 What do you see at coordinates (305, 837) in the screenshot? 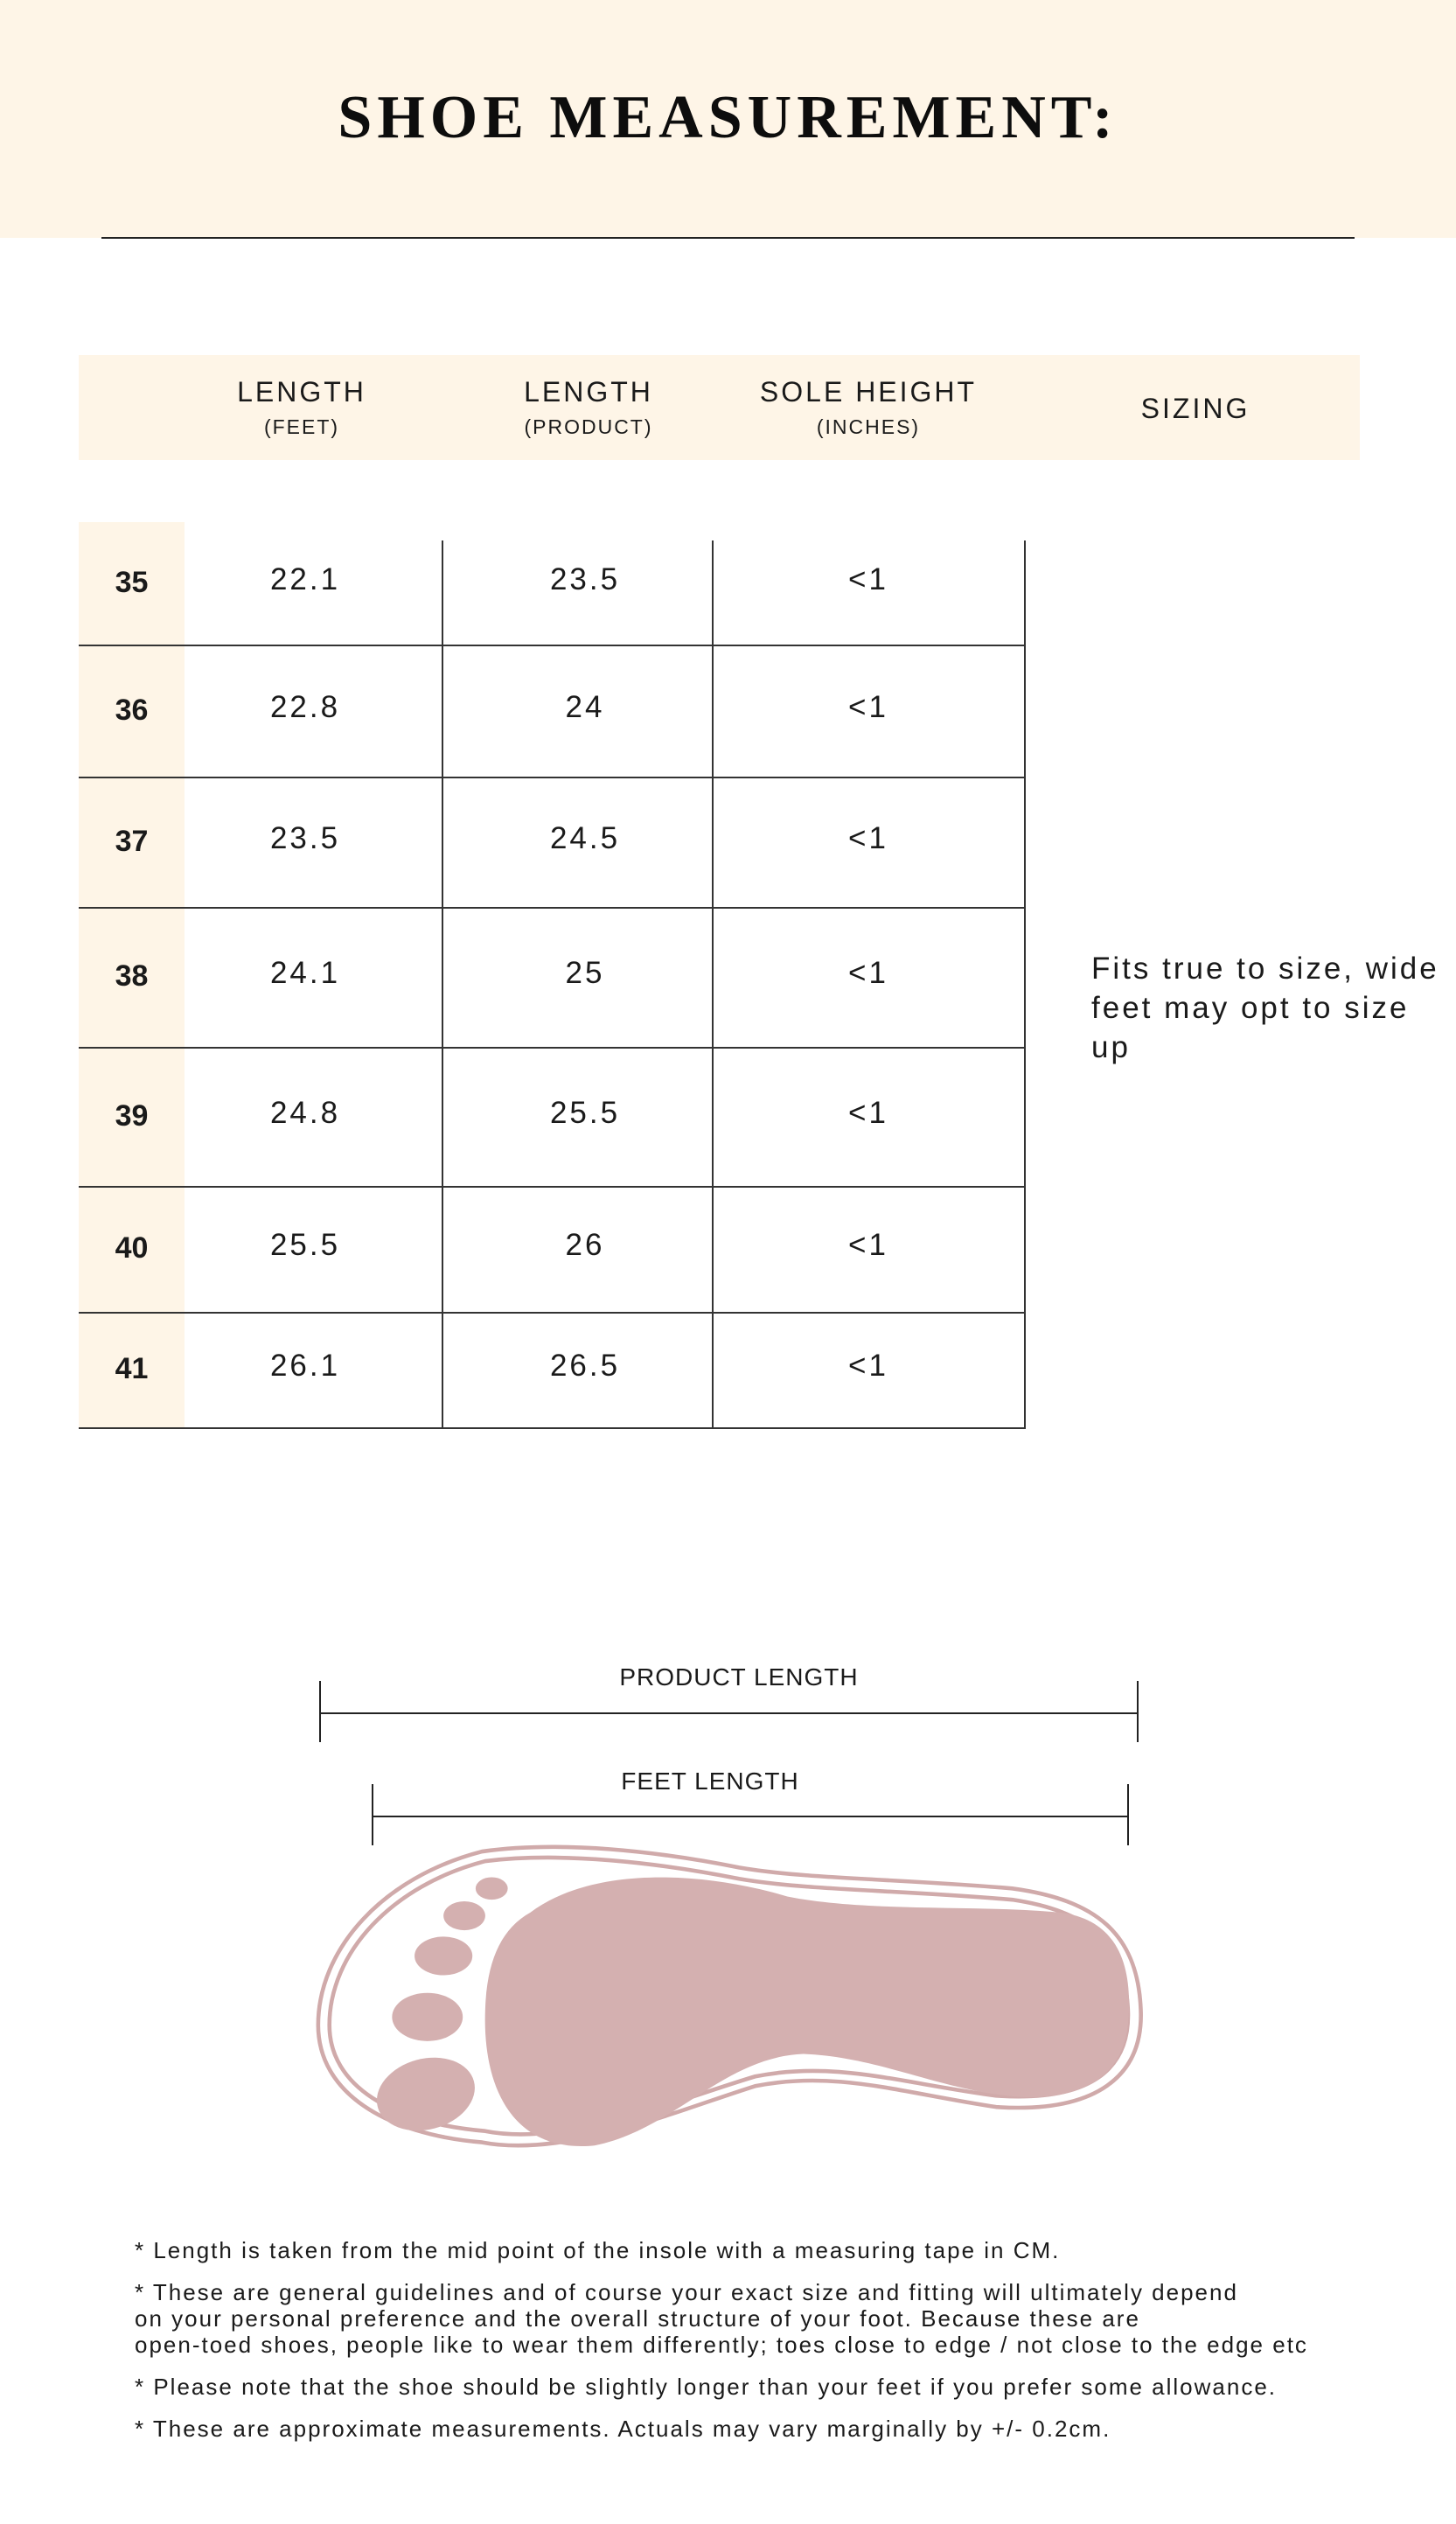
I see `feet-cell: 23.5` at bounding box center [305, 837].